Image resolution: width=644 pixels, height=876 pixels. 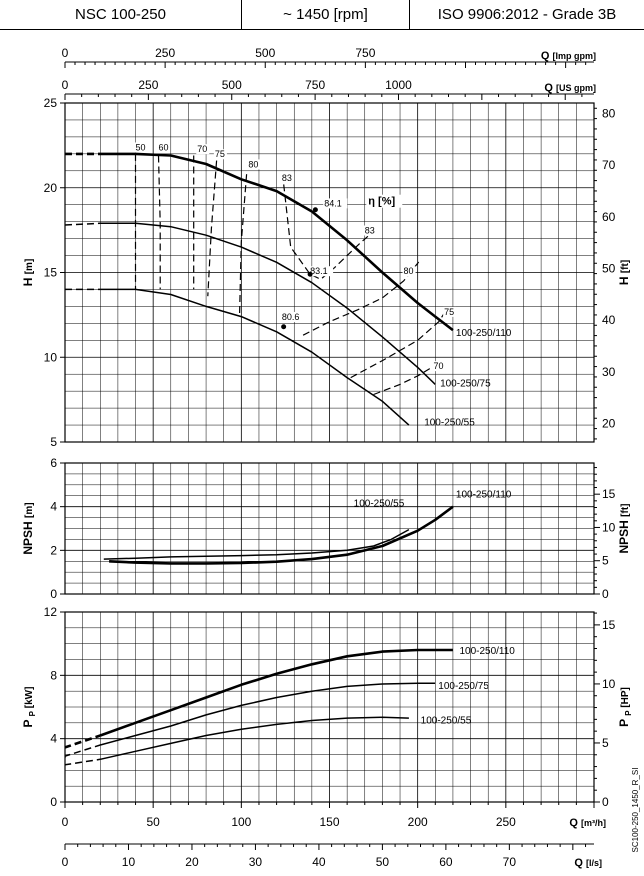 What do you see at coordinates (326, 14) in the screenshot?
I see `speed-cell: ~ 1450 [rpm]` at bounding box center [326, 14].